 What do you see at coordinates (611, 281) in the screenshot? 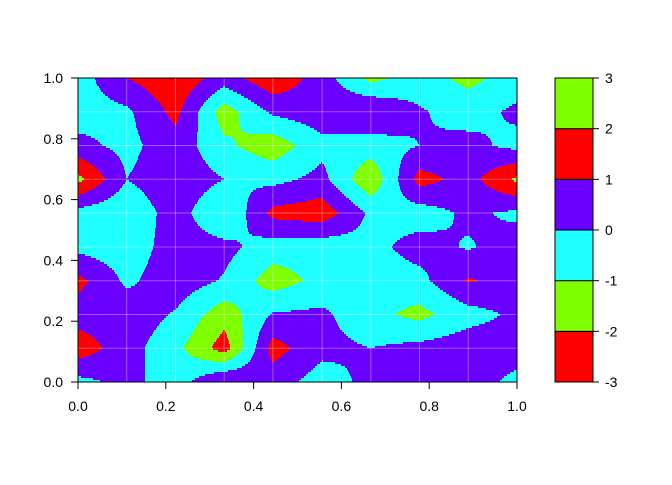
I see `color-key-label: -1` at bounding box center [611, 281].